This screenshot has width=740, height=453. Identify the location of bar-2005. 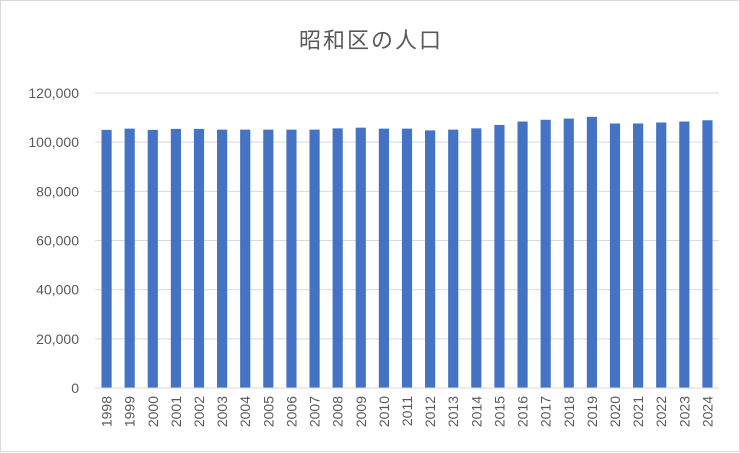
(268, 259).